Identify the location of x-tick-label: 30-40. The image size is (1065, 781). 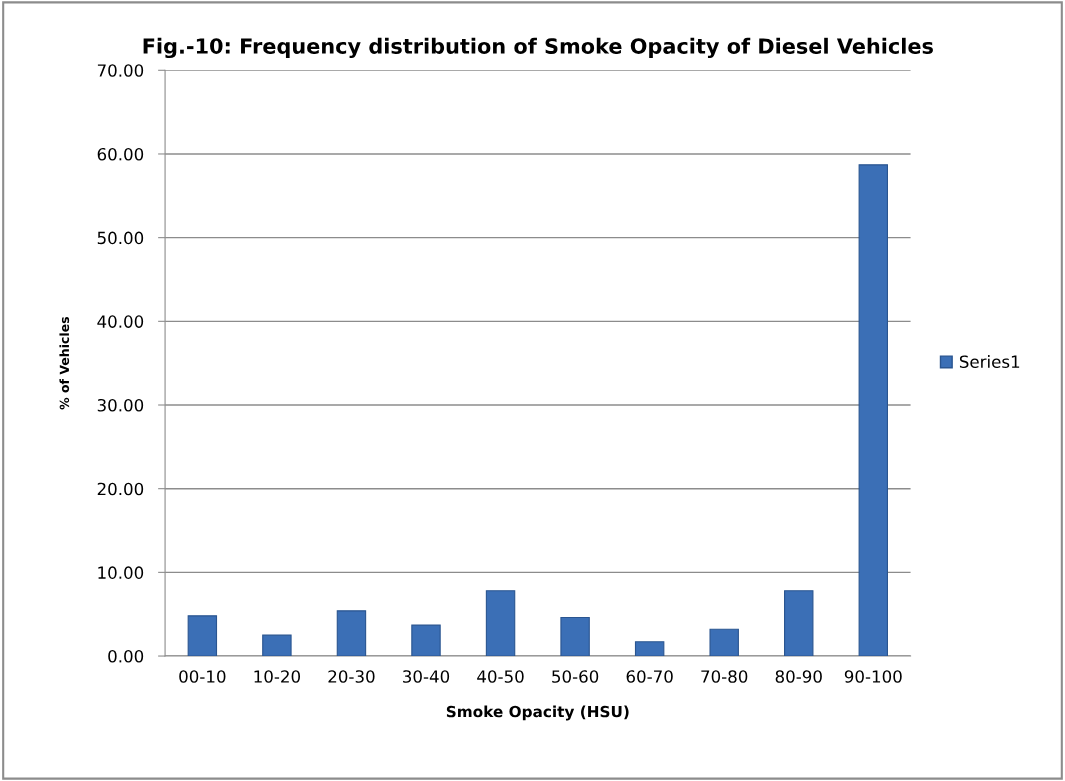
(426, 676).